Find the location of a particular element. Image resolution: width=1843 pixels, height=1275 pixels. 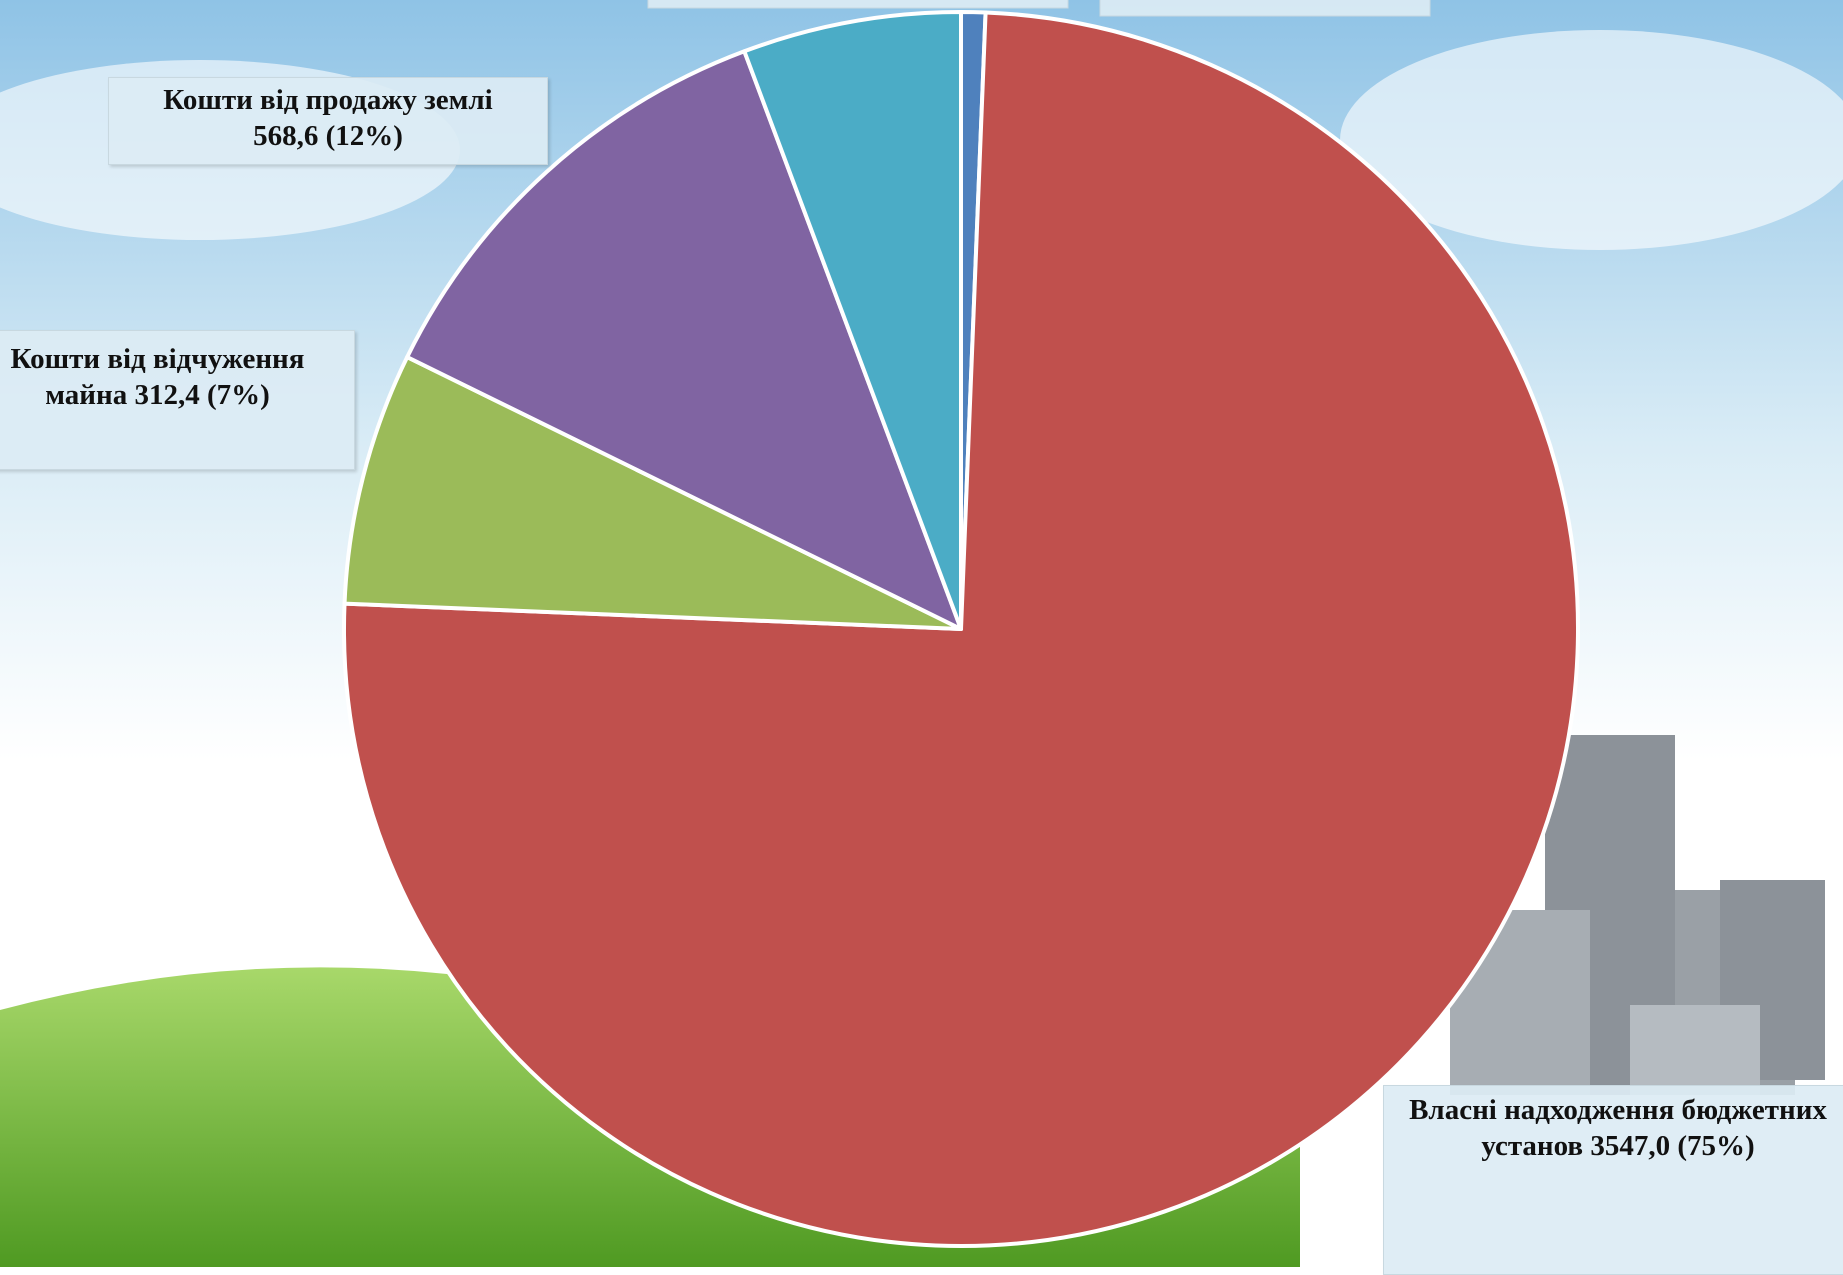

building is located at coordinates (1695, 1050).